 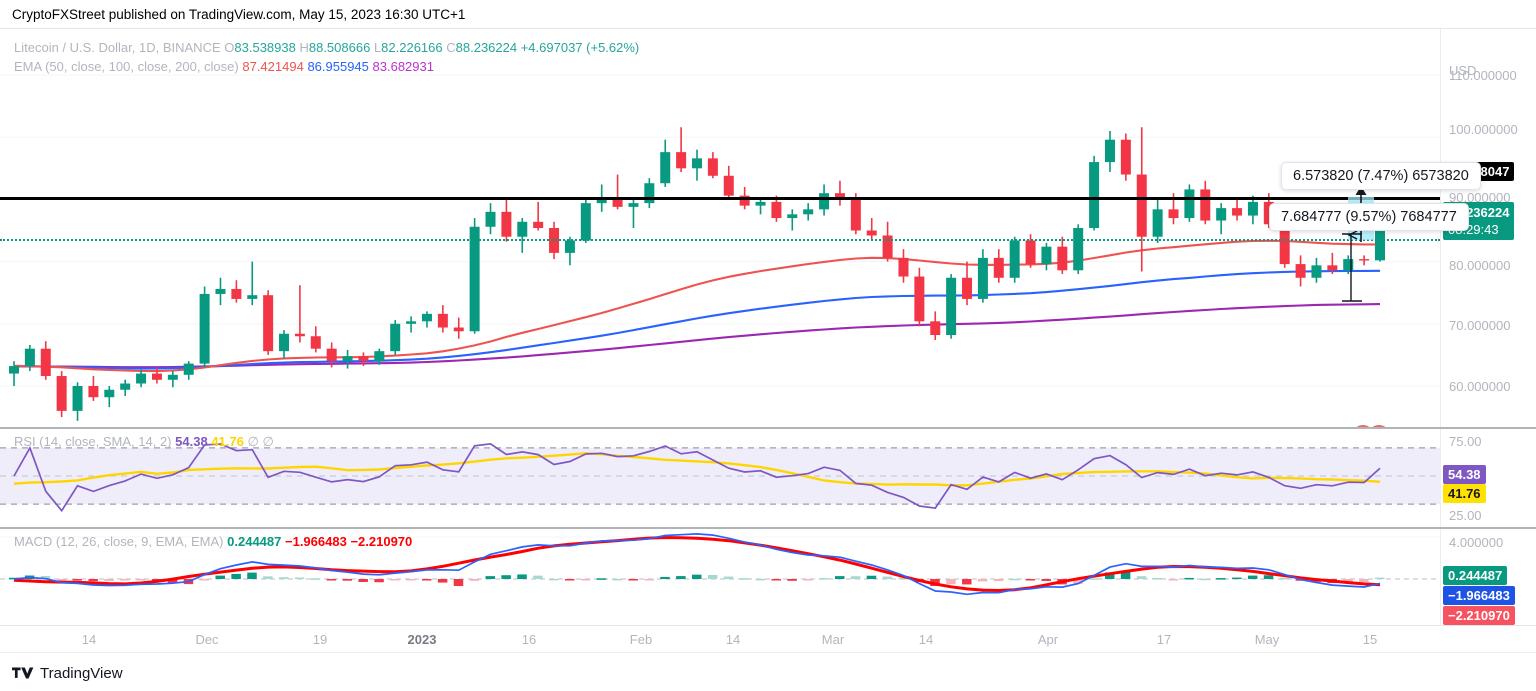 I want to click on rsi-macd-separator, so click(x=768, y=528).